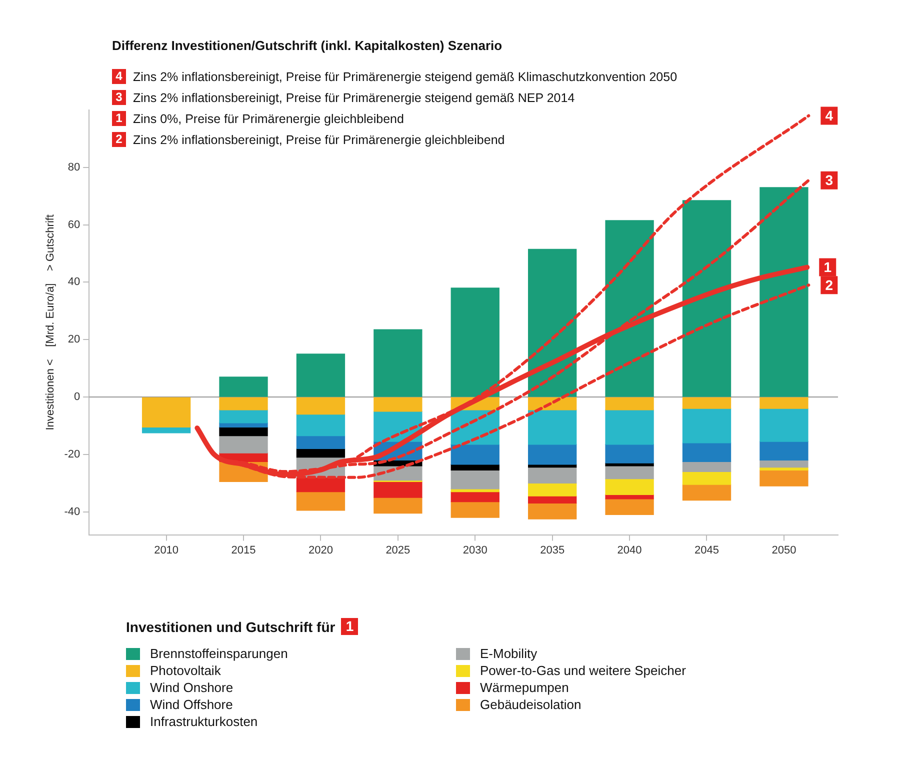 Image resolution: width=906 pixels, height=762 pixels. What do you see at coordinates (320, 550) in the screenshot?
I see `x-tick-label: 2020` at bounding box center [320, 550].